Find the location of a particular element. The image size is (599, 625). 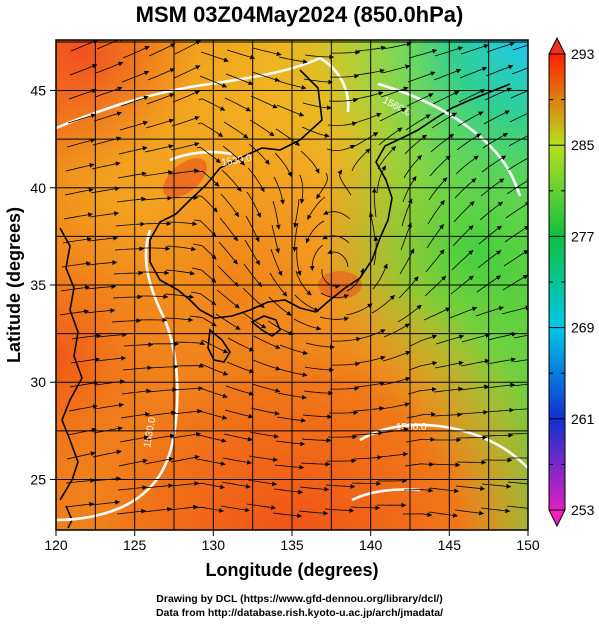

y-tick-label: 45 is located at coordinates (38, 91).